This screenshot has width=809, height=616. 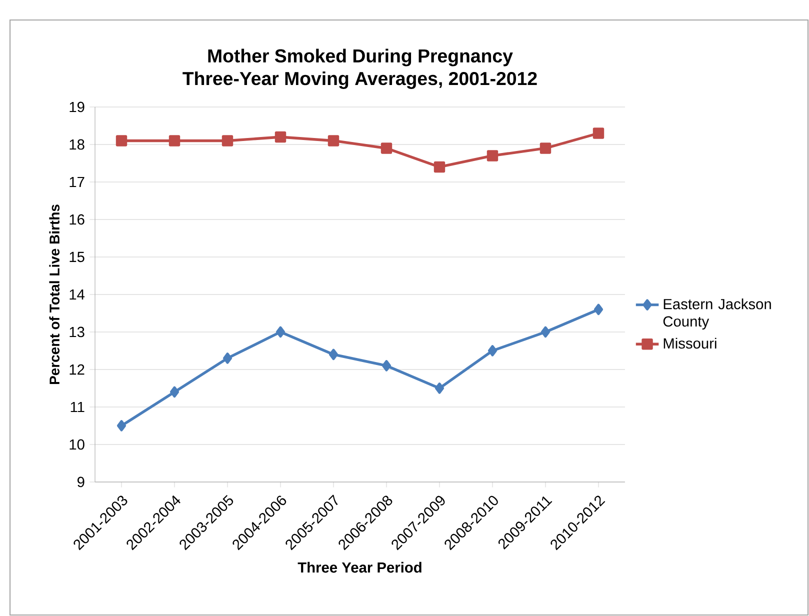 I want to click on legend-label: Eastern Jackson County, so click(x=717, y=314).